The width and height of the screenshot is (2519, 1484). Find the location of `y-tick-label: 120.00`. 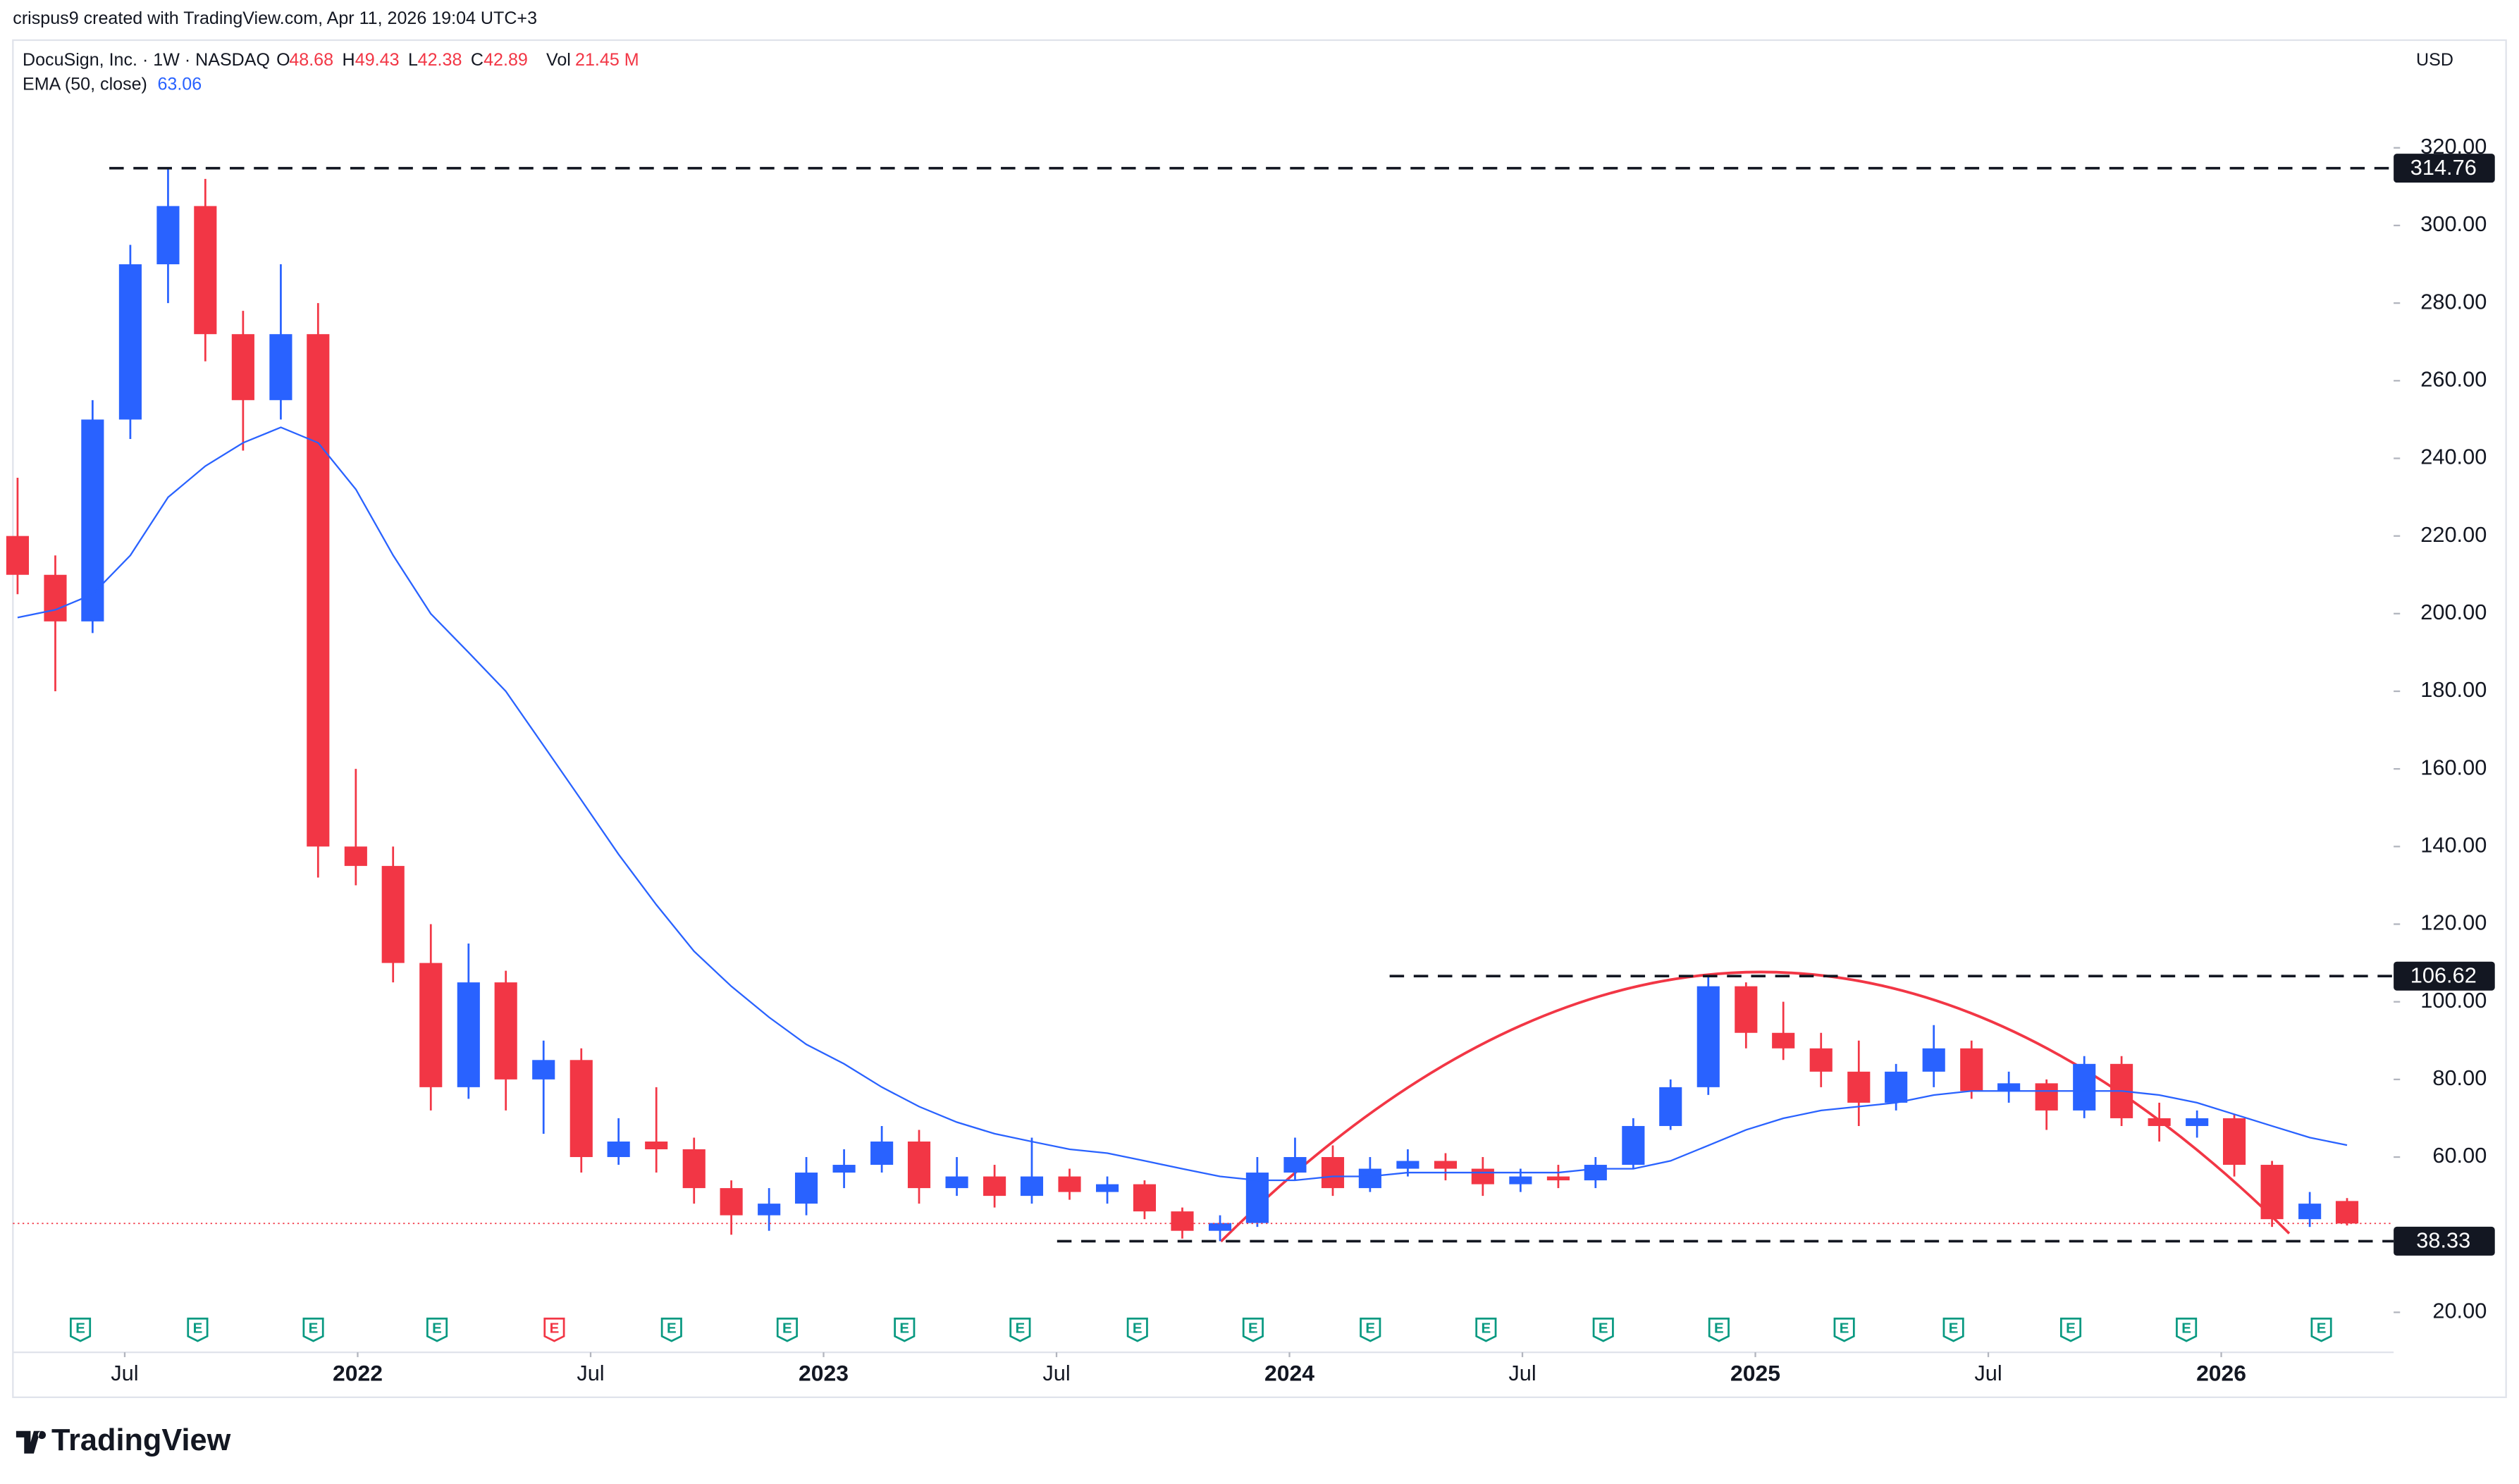

y-tick-label: 120.00 is located at coordinates (2453, 922).